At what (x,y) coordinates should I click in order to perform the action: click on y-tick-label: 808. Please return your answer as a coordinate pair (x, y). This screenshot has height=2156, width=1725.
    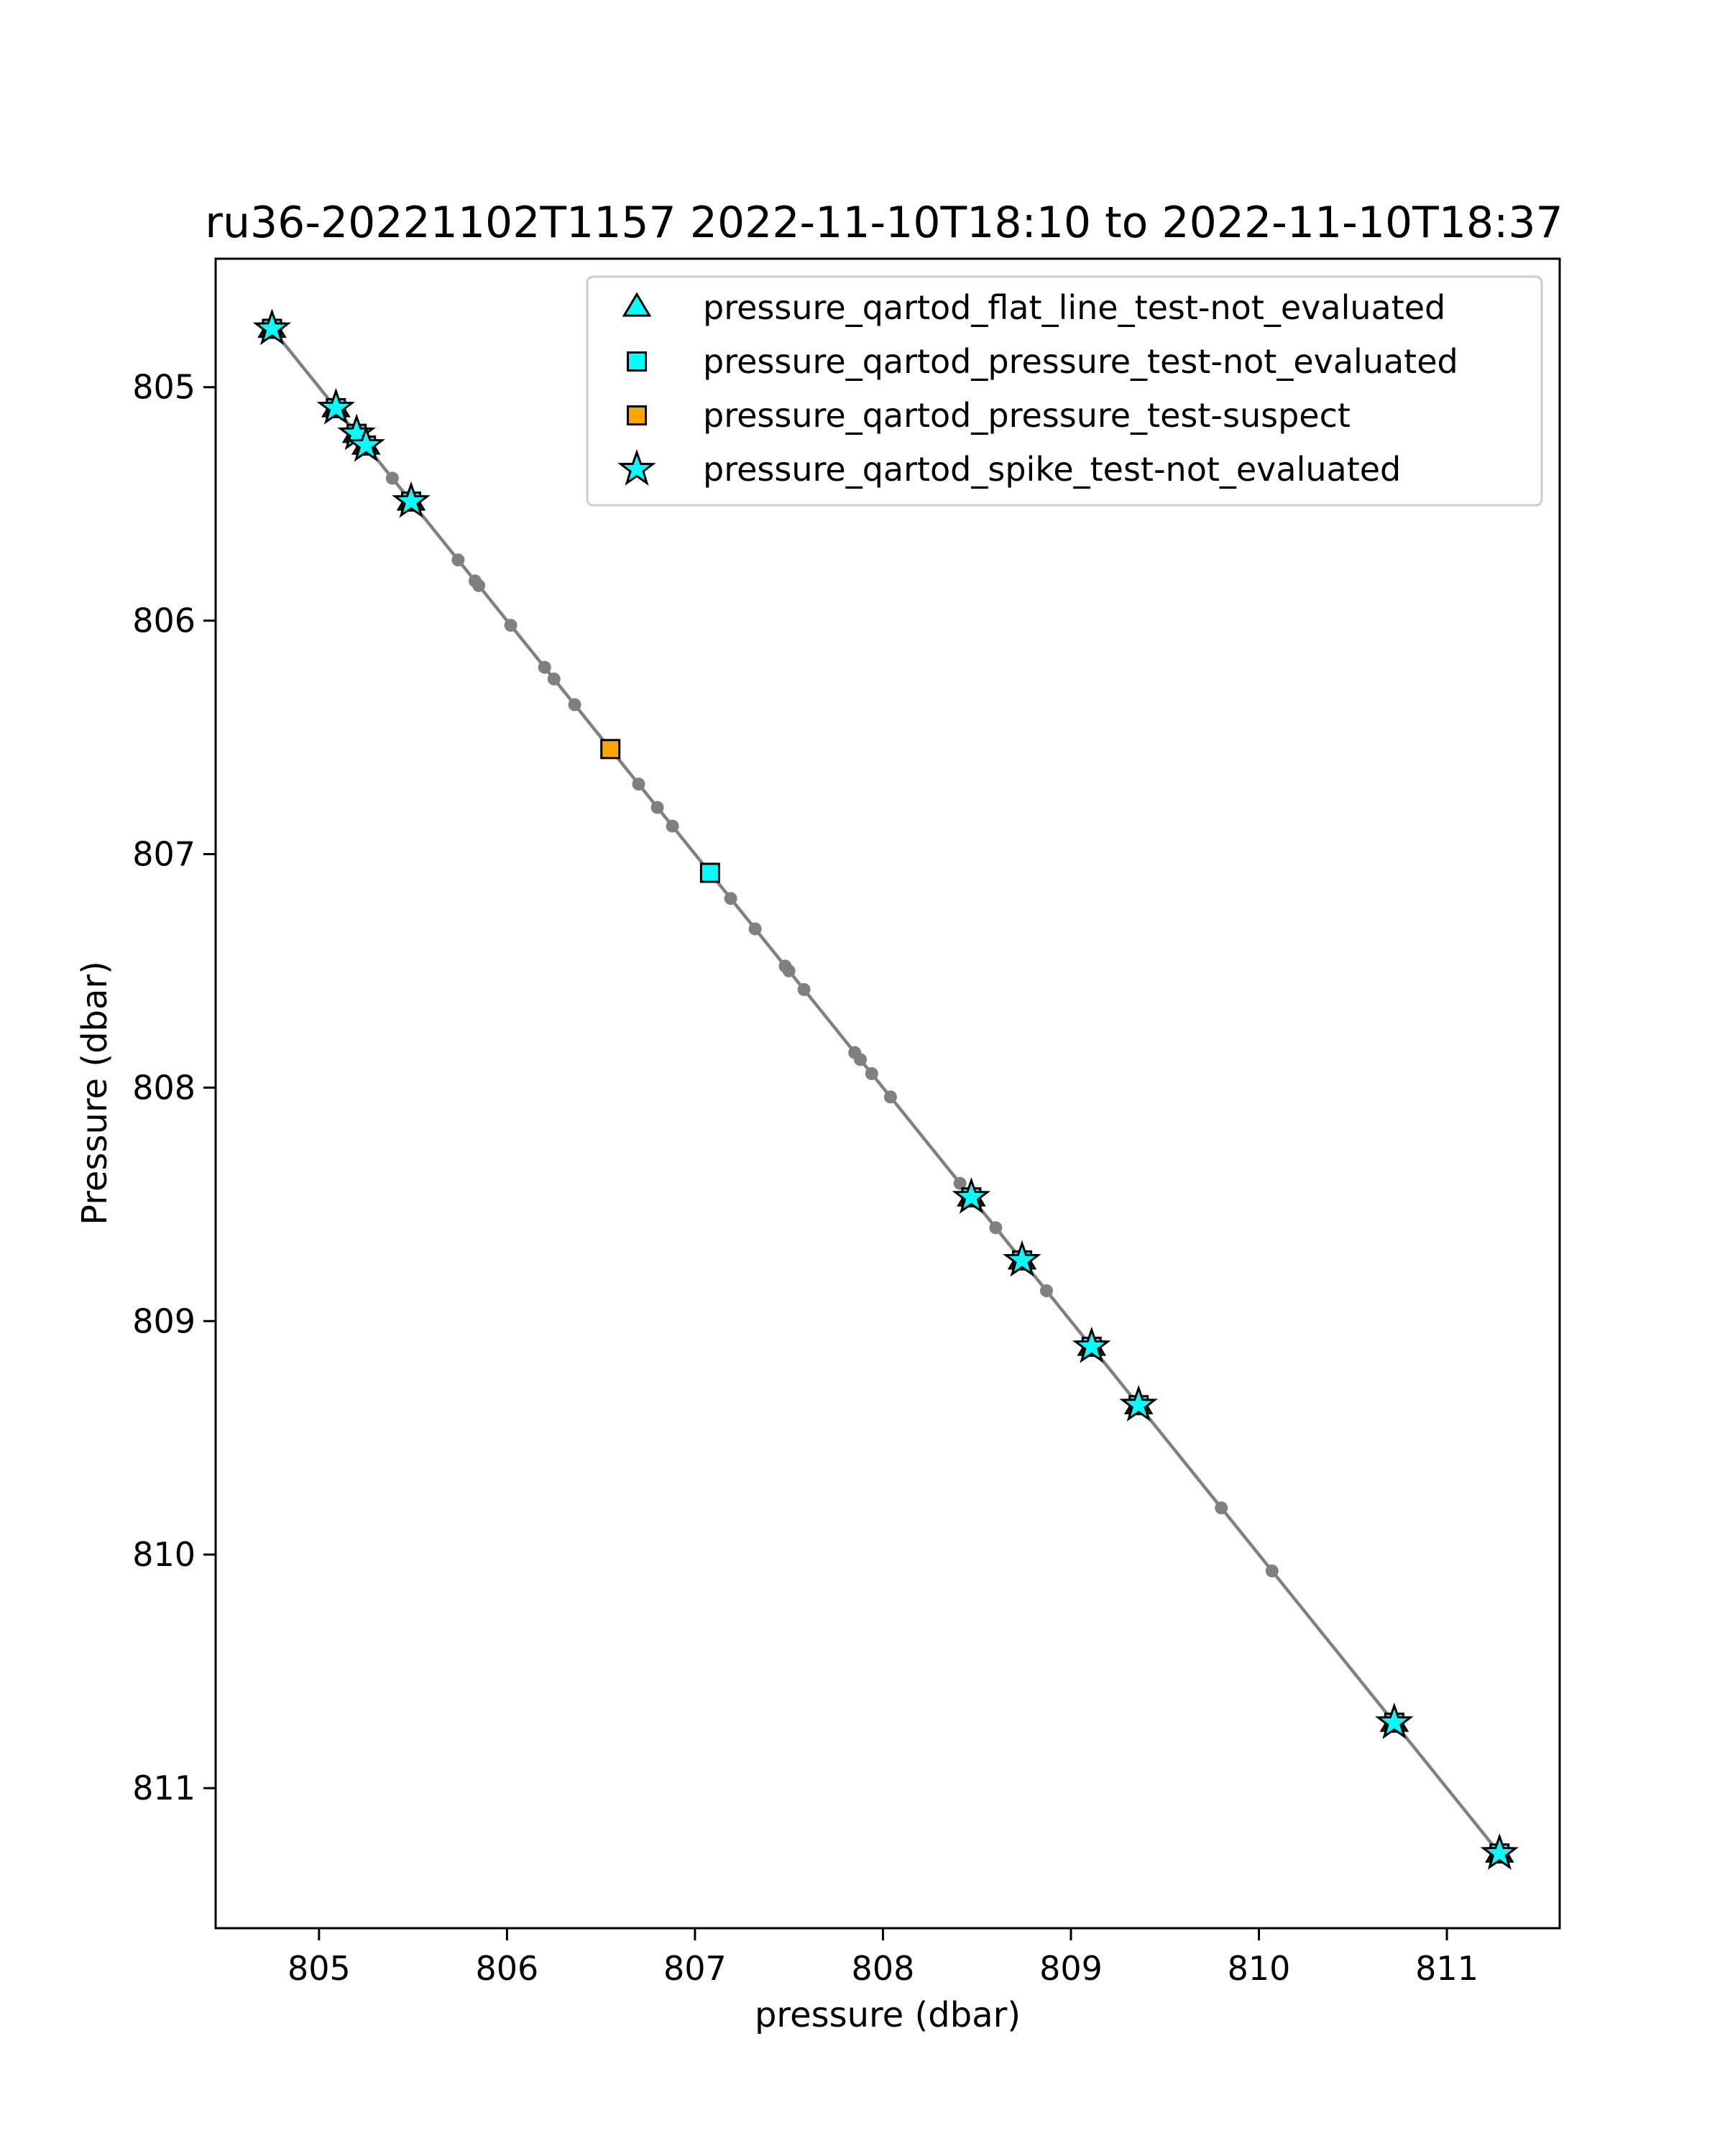
    Looking at the image, I should click on (164, 1087).